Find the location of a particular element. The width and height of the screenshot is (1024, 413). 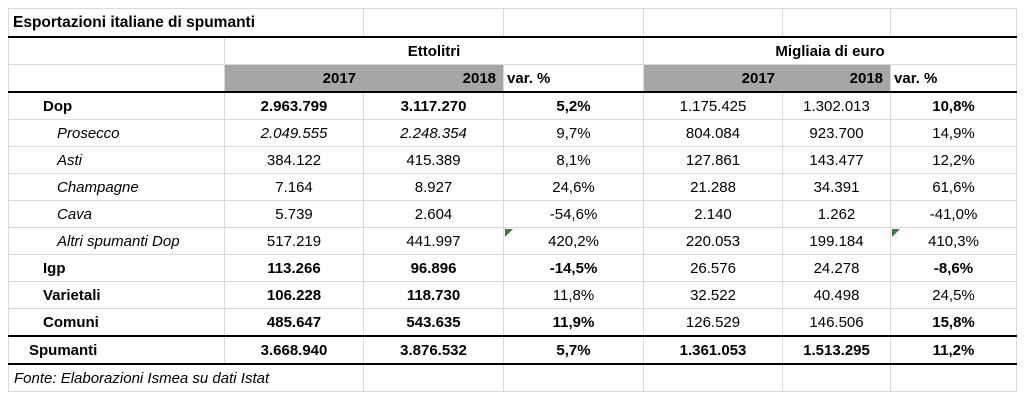

year-header-row: 2017 2018 var. % 2017 2018 var. % is located at coordinates (513, 78).